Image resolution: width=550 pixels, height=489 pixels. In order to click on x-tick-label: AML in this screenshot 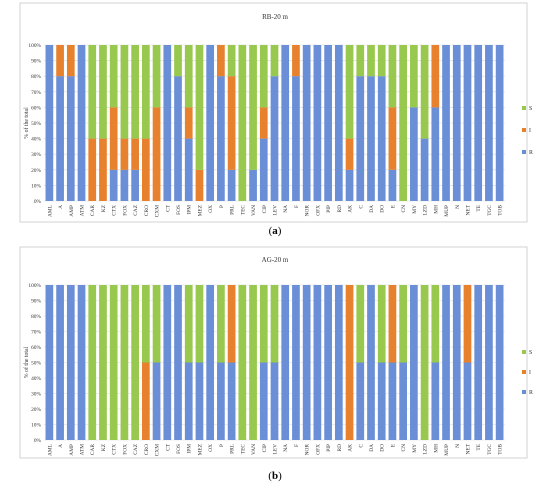, I will do `click(50, 211)`.